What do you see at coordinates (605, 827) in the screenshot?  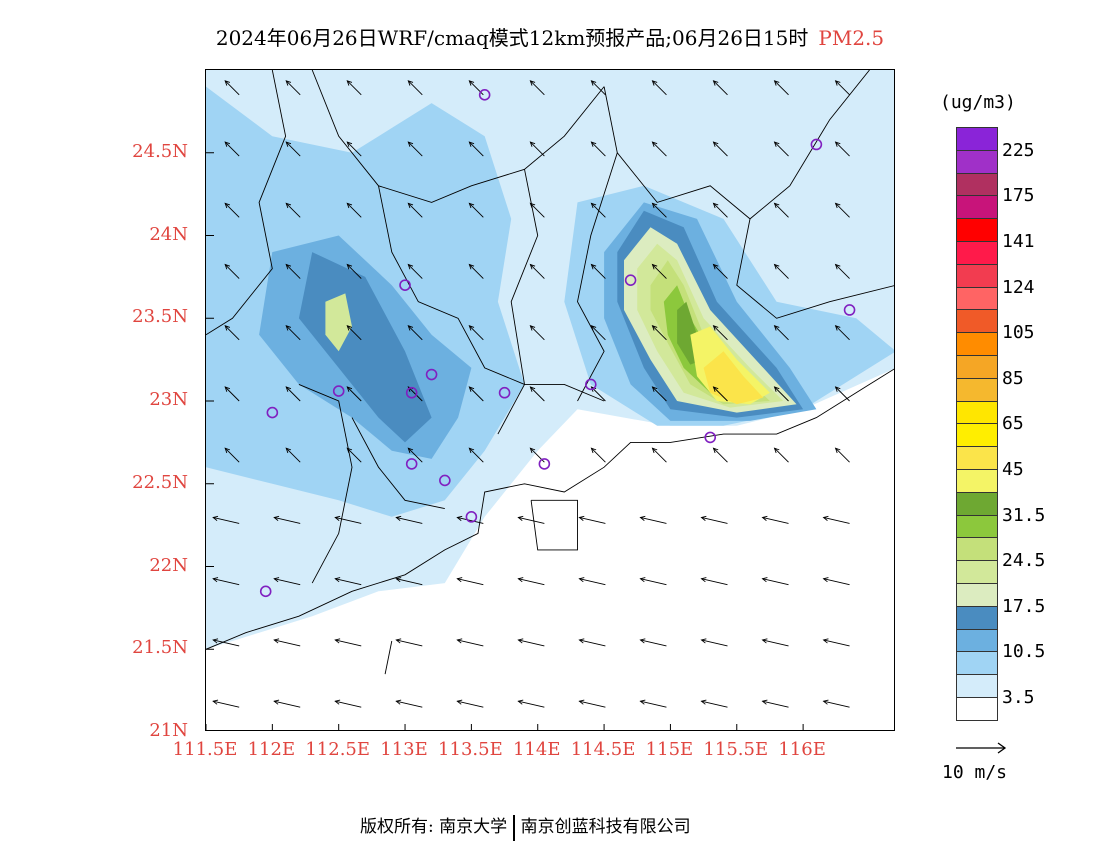 I see `footer-right: 南京创蓝科技有限公司` at bounding box center [605, 827].